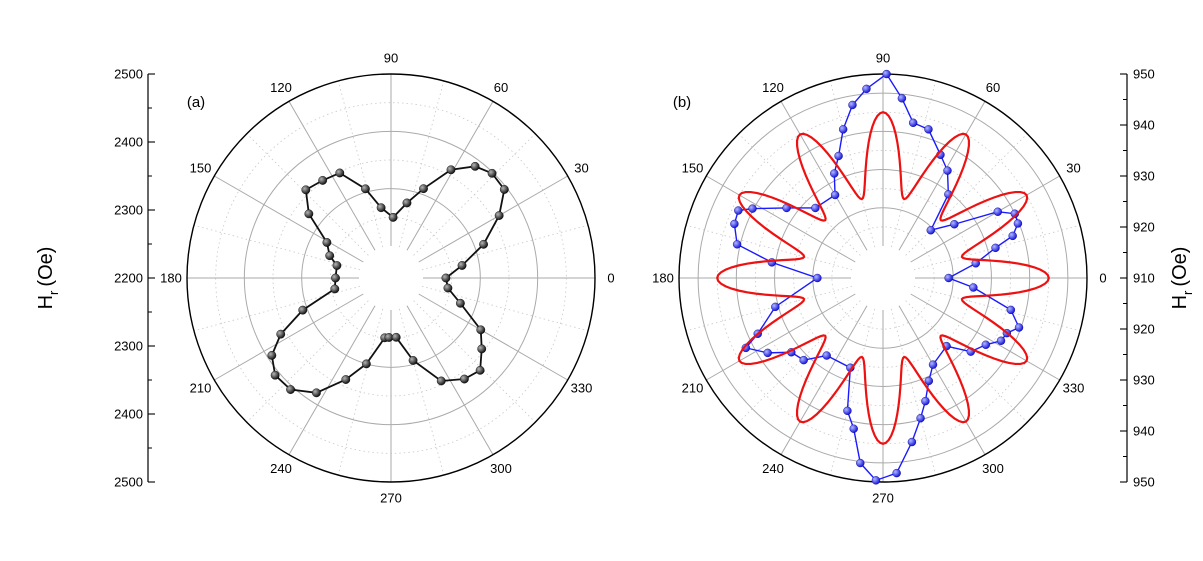  I want to click on angle-tick-label: 0, so click(1102, 278).